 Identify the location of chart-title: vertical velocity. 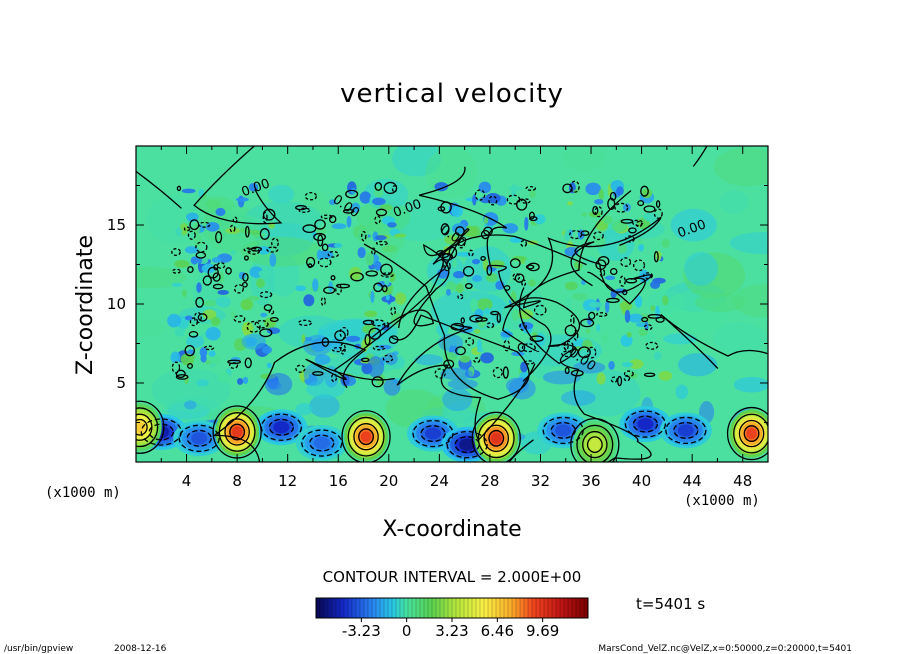
(452, 94).